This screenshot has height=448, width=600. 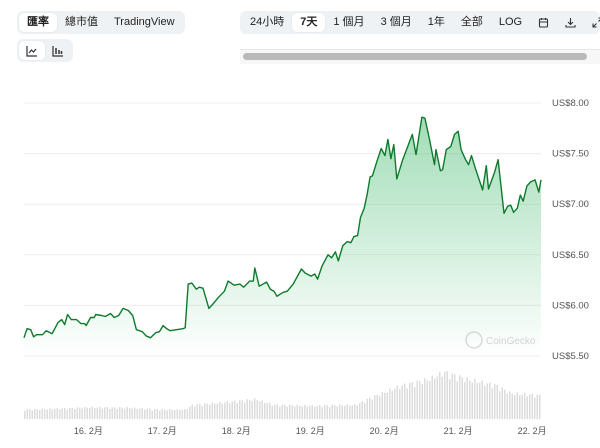 What do you see at coordinates (570, 22) in the screenshot?
I see `download-button` at bounding box center [570, 22].